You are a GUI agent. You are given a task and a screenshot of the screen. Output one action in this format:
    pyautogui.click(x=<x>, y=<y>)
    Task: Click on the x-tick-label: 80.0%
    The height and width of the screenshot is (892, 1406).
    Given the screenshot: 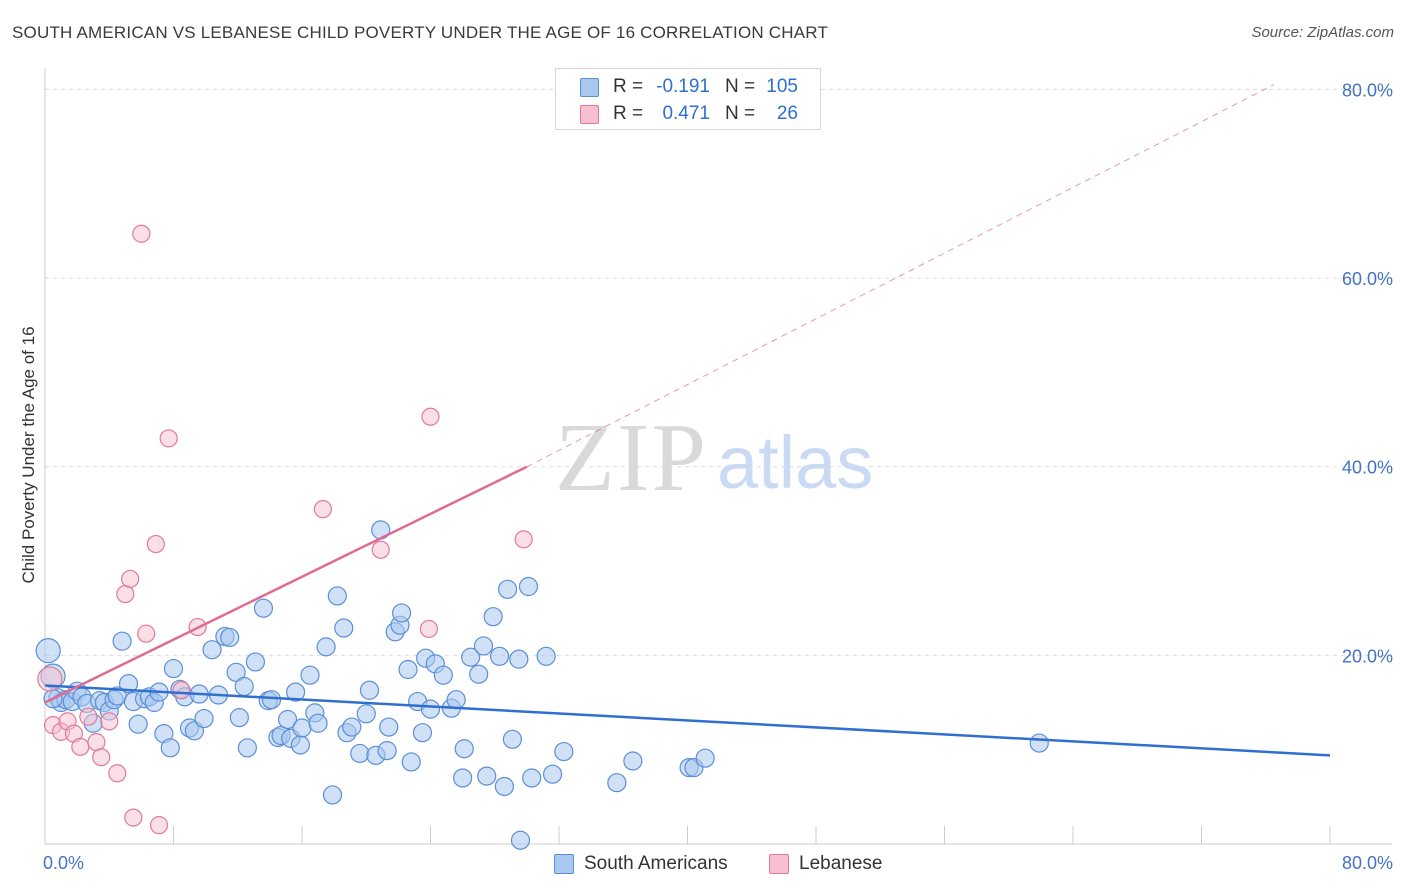 What is the action you would take?
    pyautogui.click(x=1367, y=863)
    